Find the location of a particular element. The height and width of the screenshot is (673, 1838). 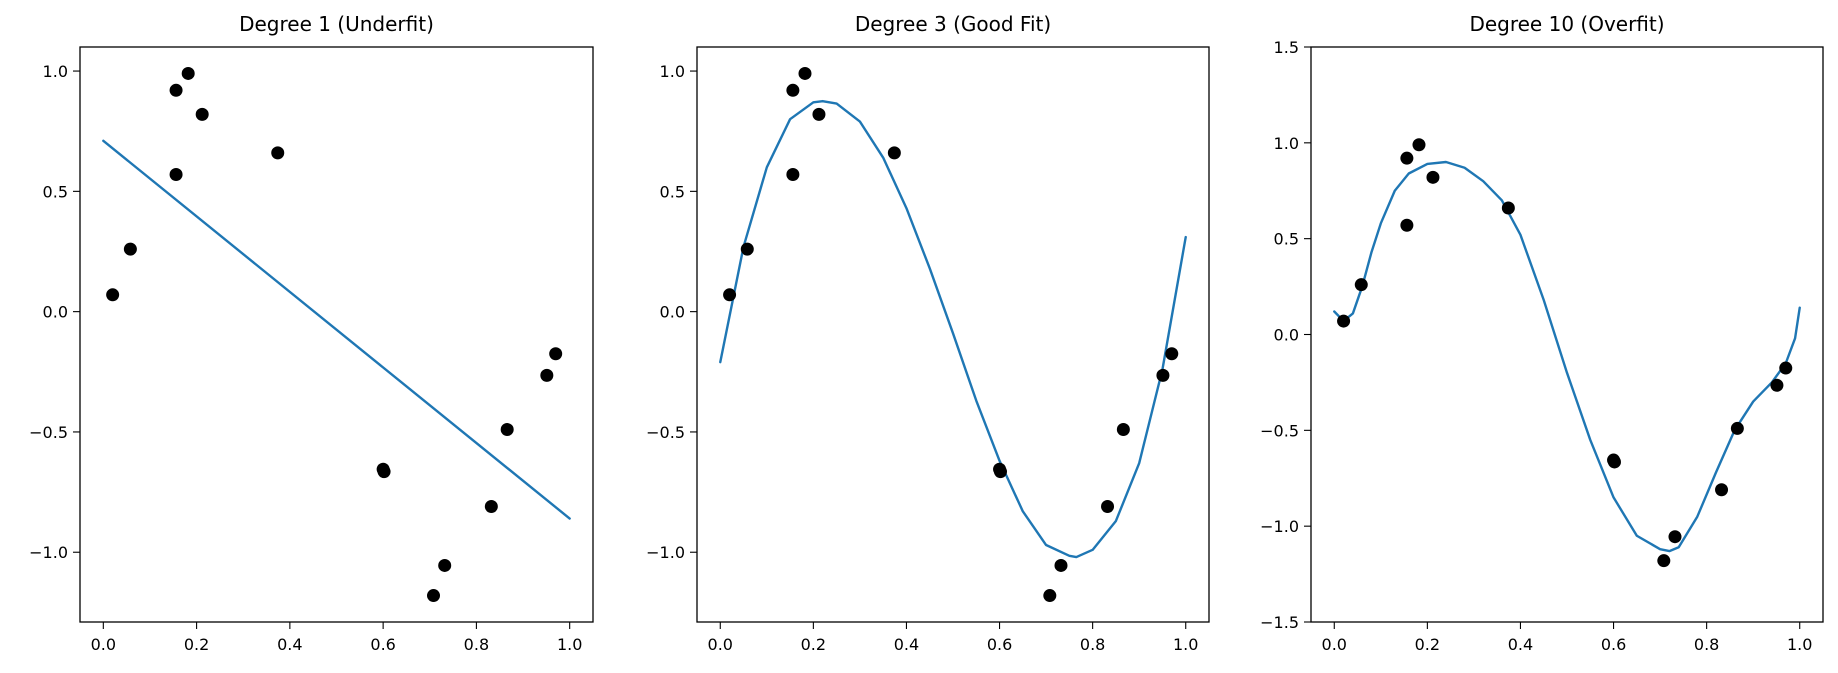

panel-3-y-tick-label: 0.5 is located at coordinates (1286, 239).